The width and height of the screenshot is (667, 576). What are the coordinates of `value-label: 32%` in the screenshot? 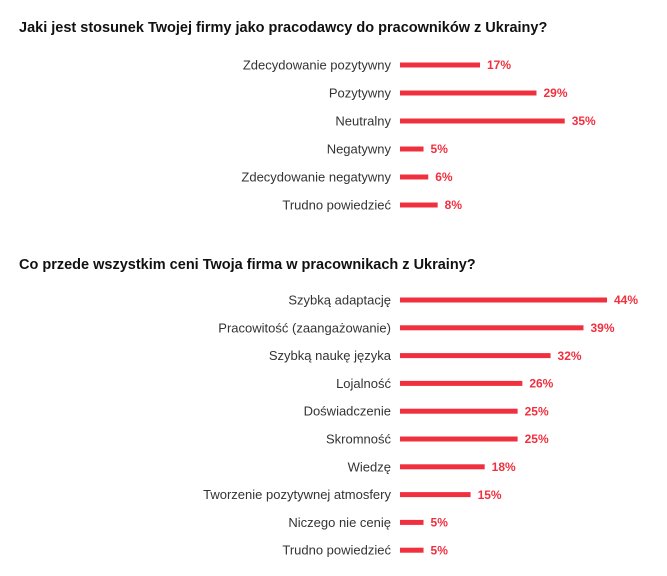 It's located at (570, 356).